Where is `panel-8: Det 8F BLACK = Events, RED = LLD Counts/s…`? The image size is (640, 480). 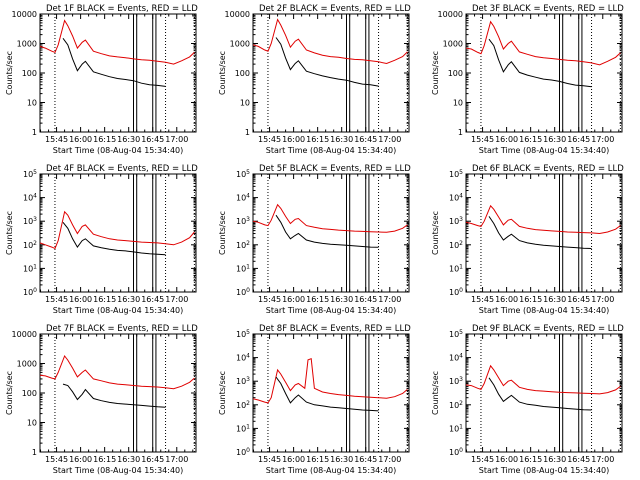 panel-8: Det 8F BLACK = Events, RED = LLD Counts/s… is located at coordinates (314, 399).